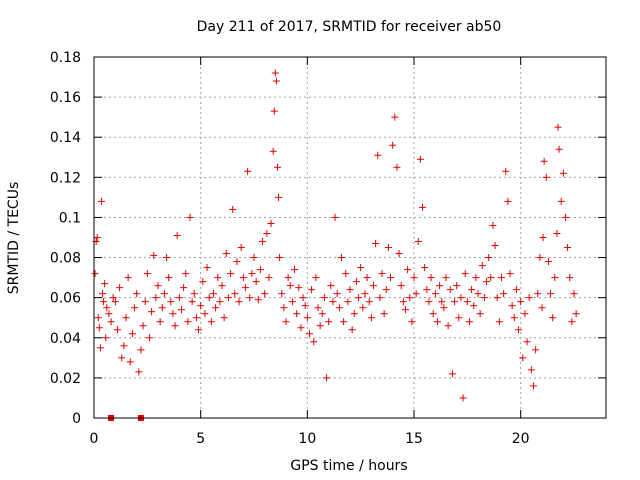 Image resolution: width=640 pixels, height=480 pixels. Describe the element at coordinates (65, 58) in the screenshot. I see `y-tick-label: 0.18` at that location.